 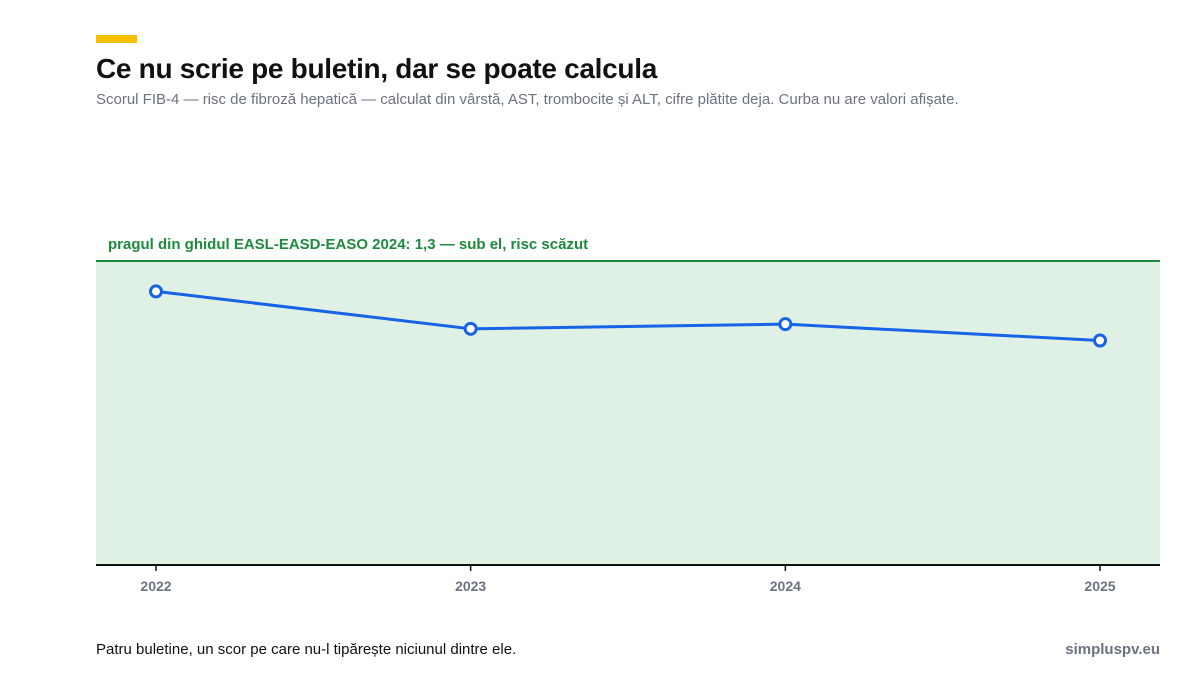 What do you see at coordinates (470, 586) in the screenshot?
I see `x-tick-label: 2023` at bounding box center [470, 586].